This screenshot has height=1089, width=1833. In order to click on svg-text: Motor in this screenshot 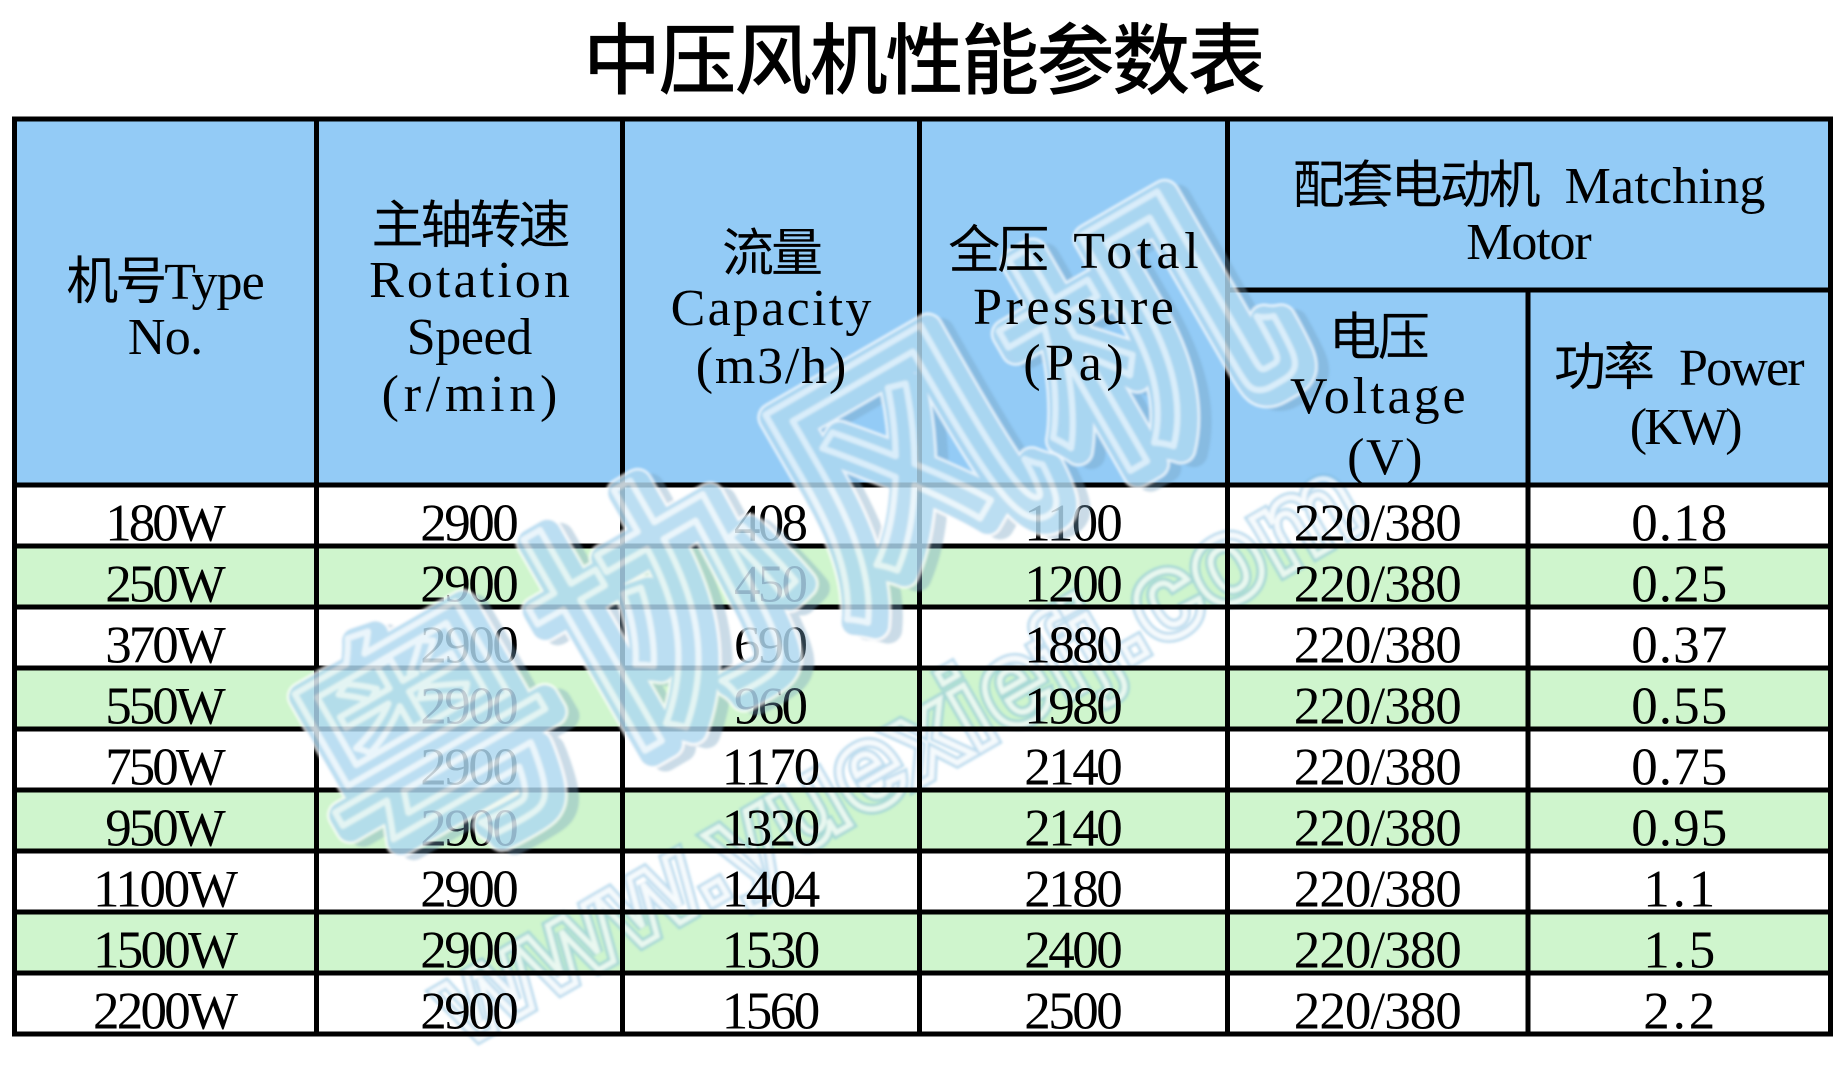, I will do `click(1529, 242)`.